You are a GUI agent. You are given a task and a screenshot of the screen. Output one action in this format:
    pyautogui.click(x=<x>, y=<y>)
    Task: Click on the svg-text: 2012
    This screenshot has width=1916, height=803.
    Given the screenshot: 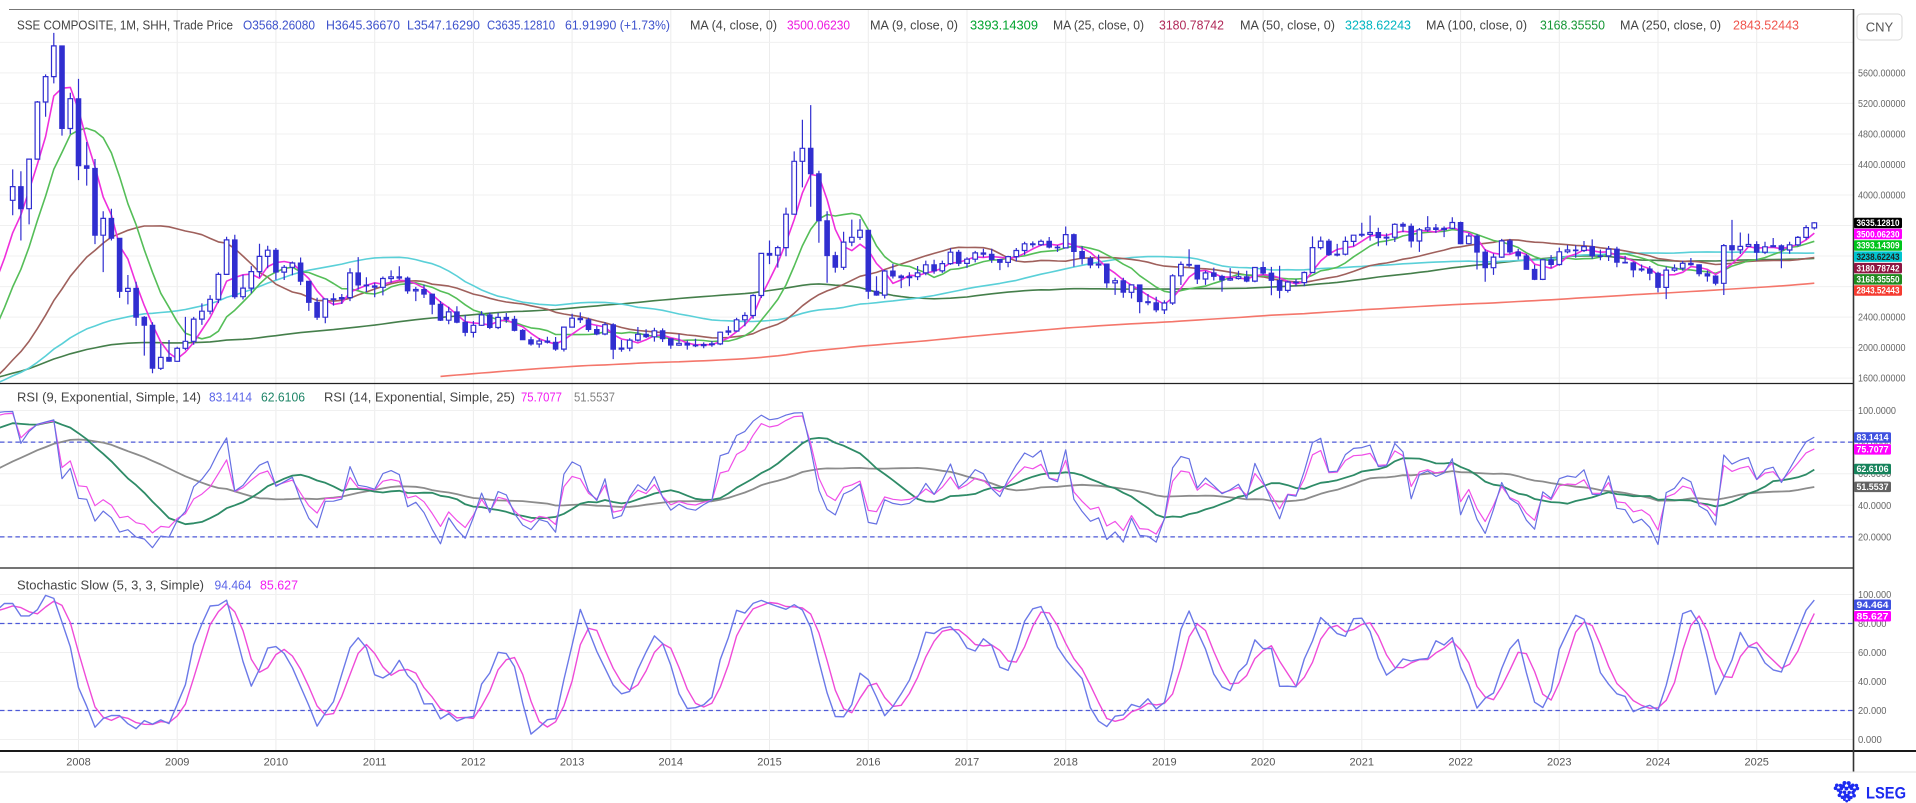 What is the action you would take?
    pyautogui.click(x=473, y=763)
    